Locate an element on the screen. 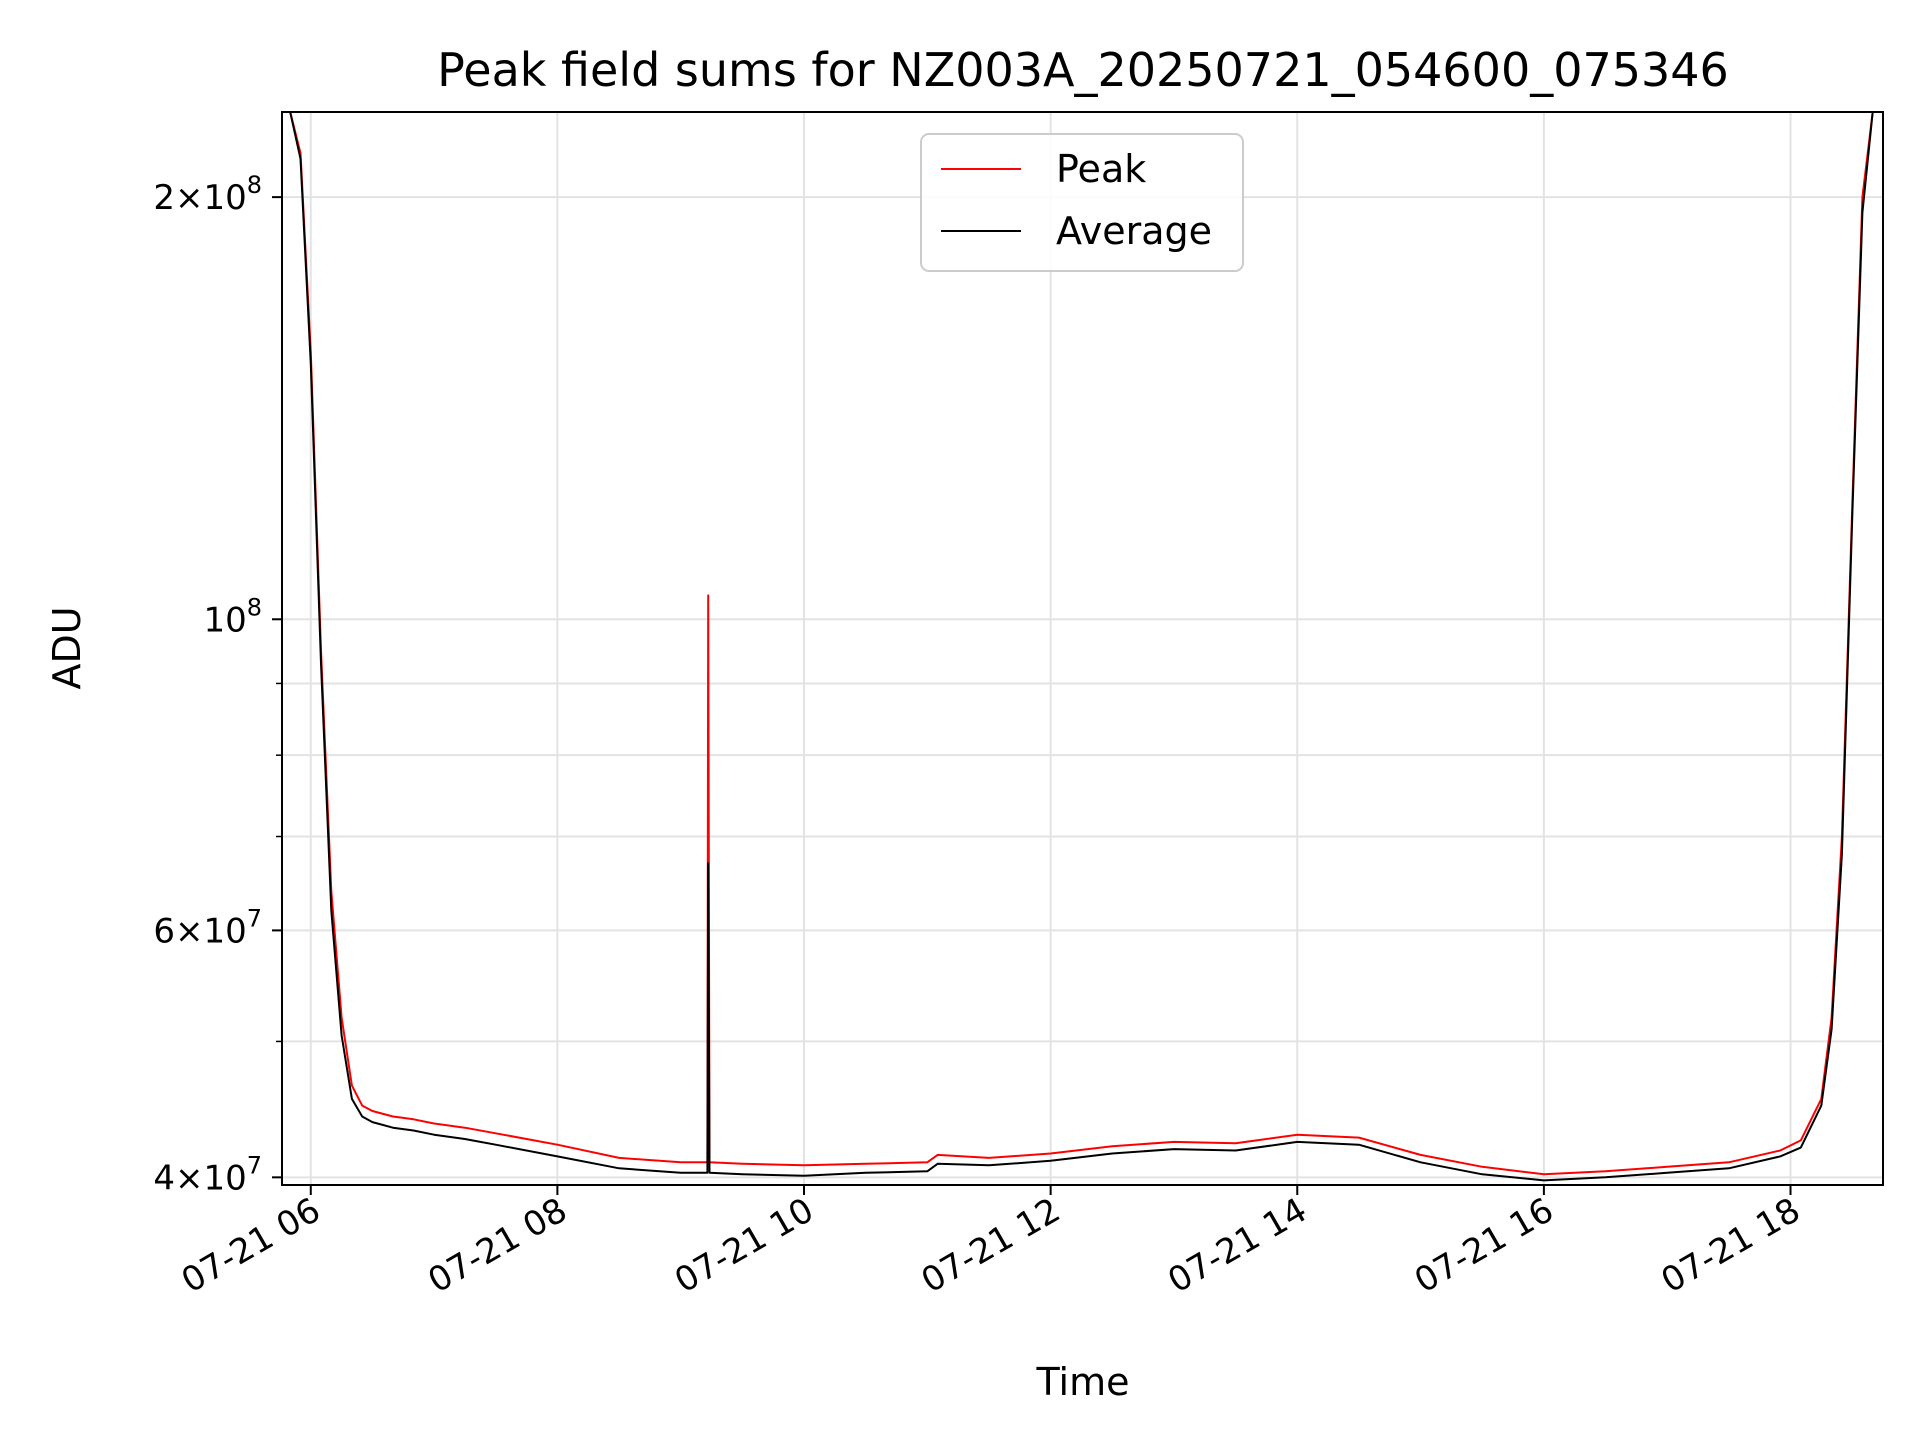 This screenshot has height=1440, width=1920. y-tick-label: 6×107 is located at coordinates (207, 927).